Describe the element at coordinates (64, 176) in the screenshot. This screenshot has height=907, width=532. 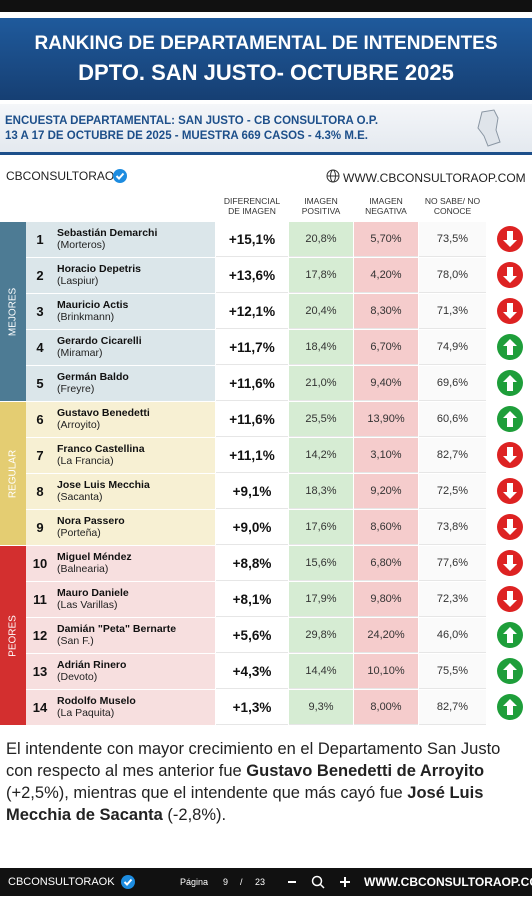
I see `brand: CBCONSULTORAOK` at that location.